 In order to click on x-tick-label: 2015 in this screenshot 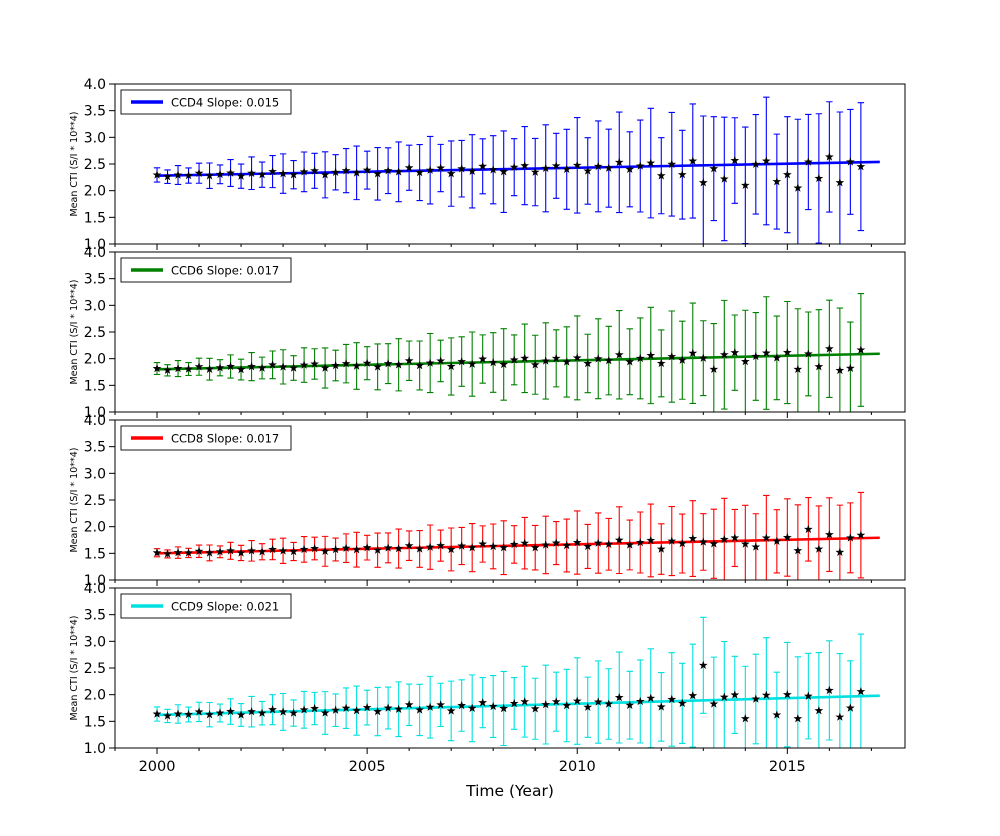, I will do `click(787, 767)`.